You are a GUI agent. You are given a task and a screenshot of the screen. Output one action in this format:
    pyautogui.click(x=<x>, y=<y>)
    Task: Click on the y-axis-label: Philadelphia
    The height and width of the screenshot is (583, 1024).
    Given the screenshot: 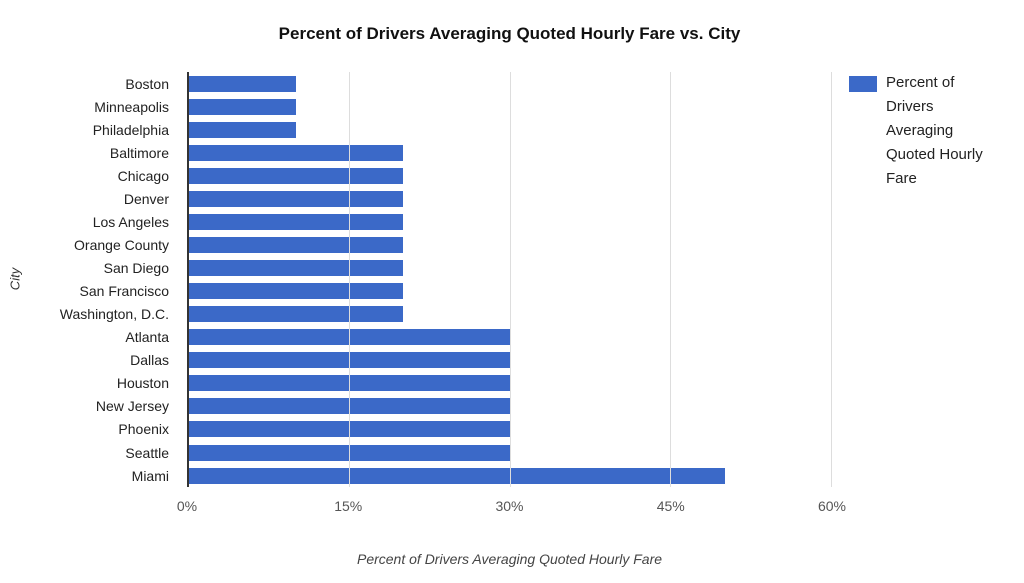 What is the action you would take?
    pyautogui.click(x=130, y=129)
    